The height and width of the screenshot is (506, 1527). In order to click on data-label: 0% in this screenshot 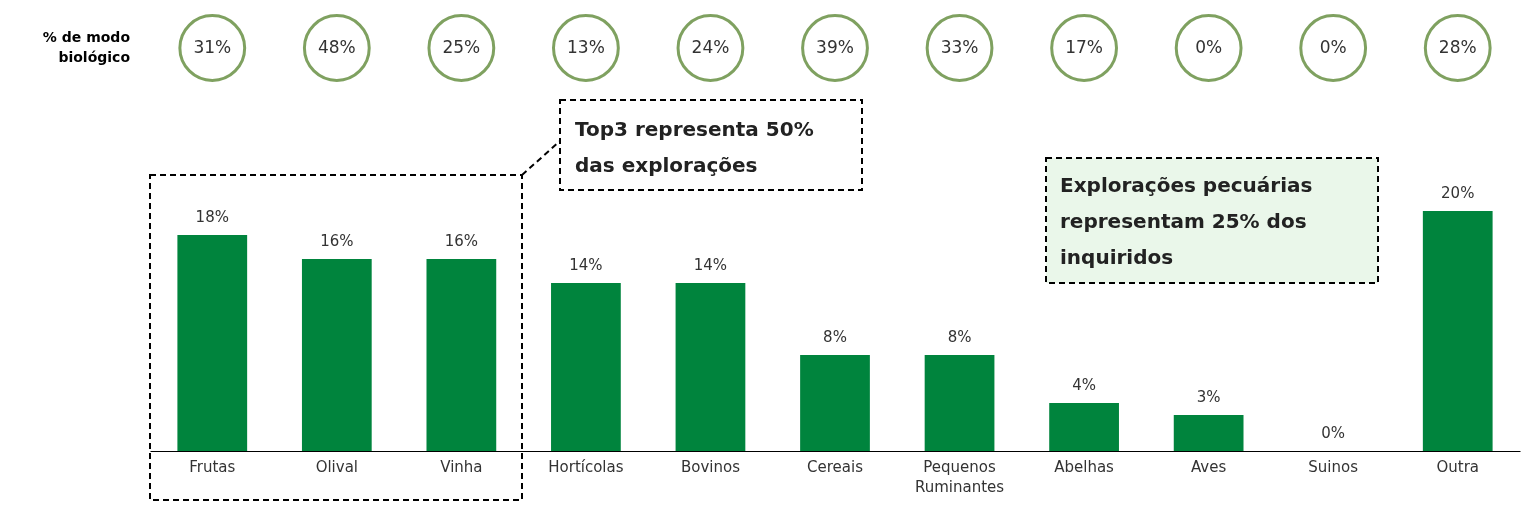, I will do `click(1333, 433)`.